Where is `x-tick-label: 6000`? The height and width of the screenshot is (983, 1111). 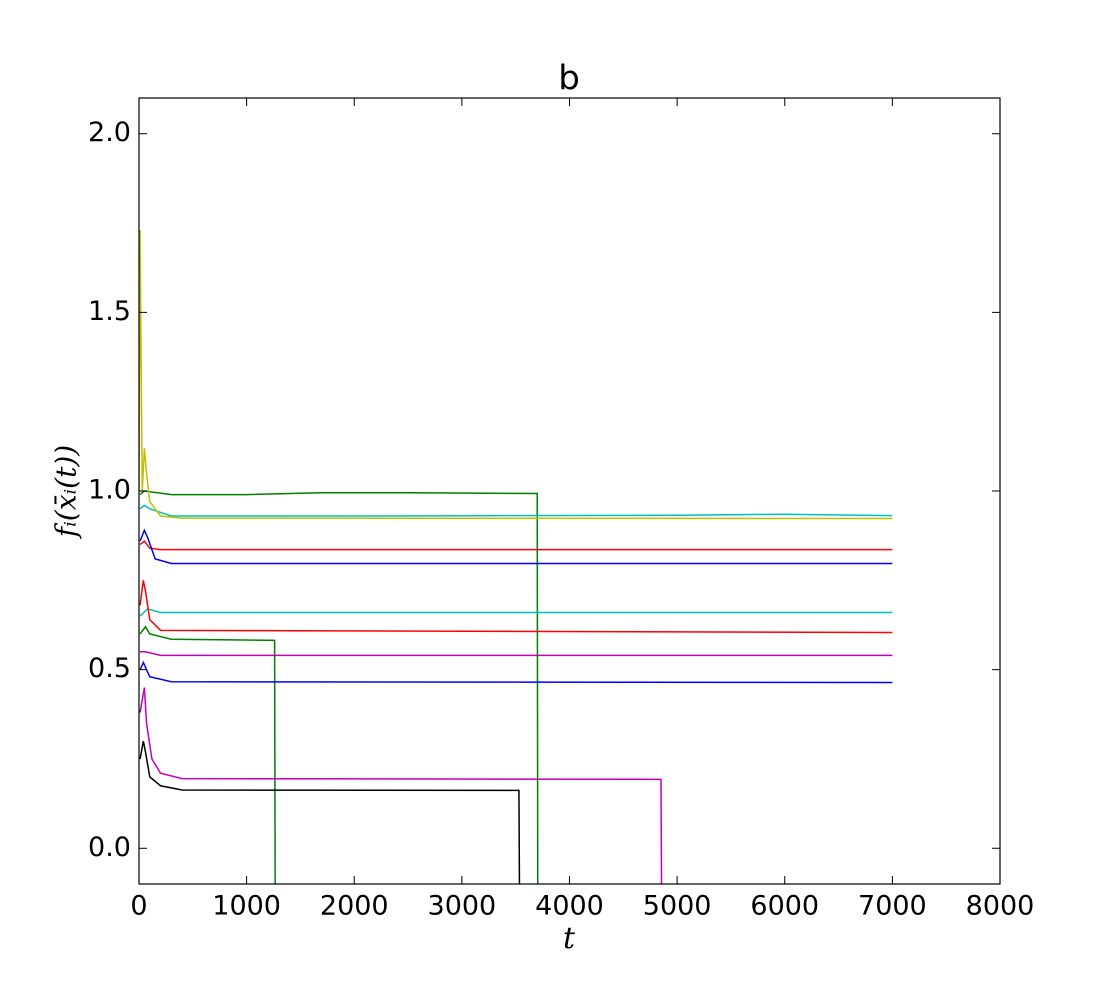 x-tick-label: 6000 is located at coordinates (784, 906).